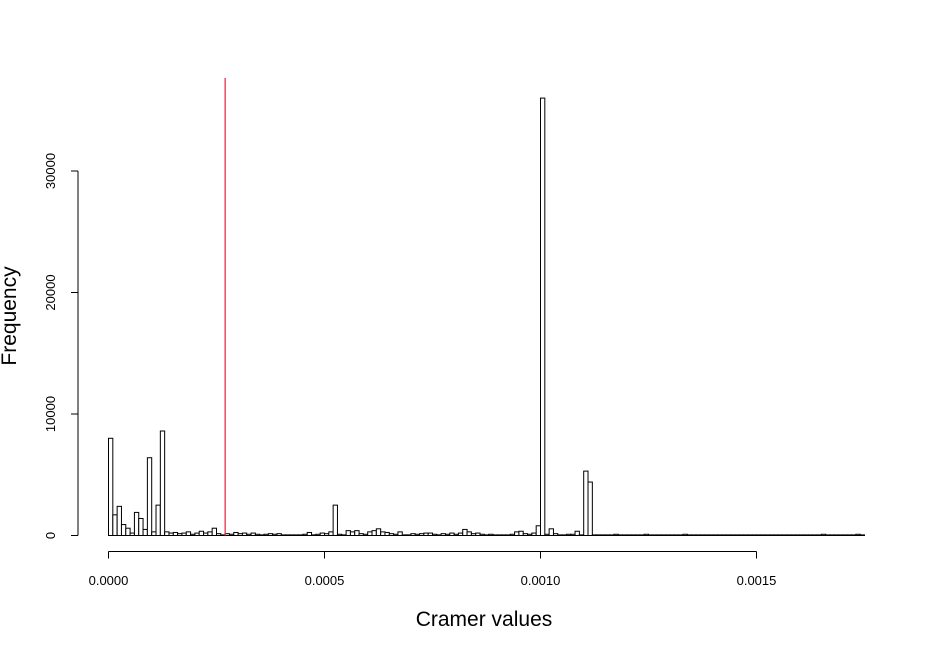  What do you see at coordinates (109, 580) in the screenshot?
I see `x-tick-label: 0.0000` at bounding box center [109, 580].